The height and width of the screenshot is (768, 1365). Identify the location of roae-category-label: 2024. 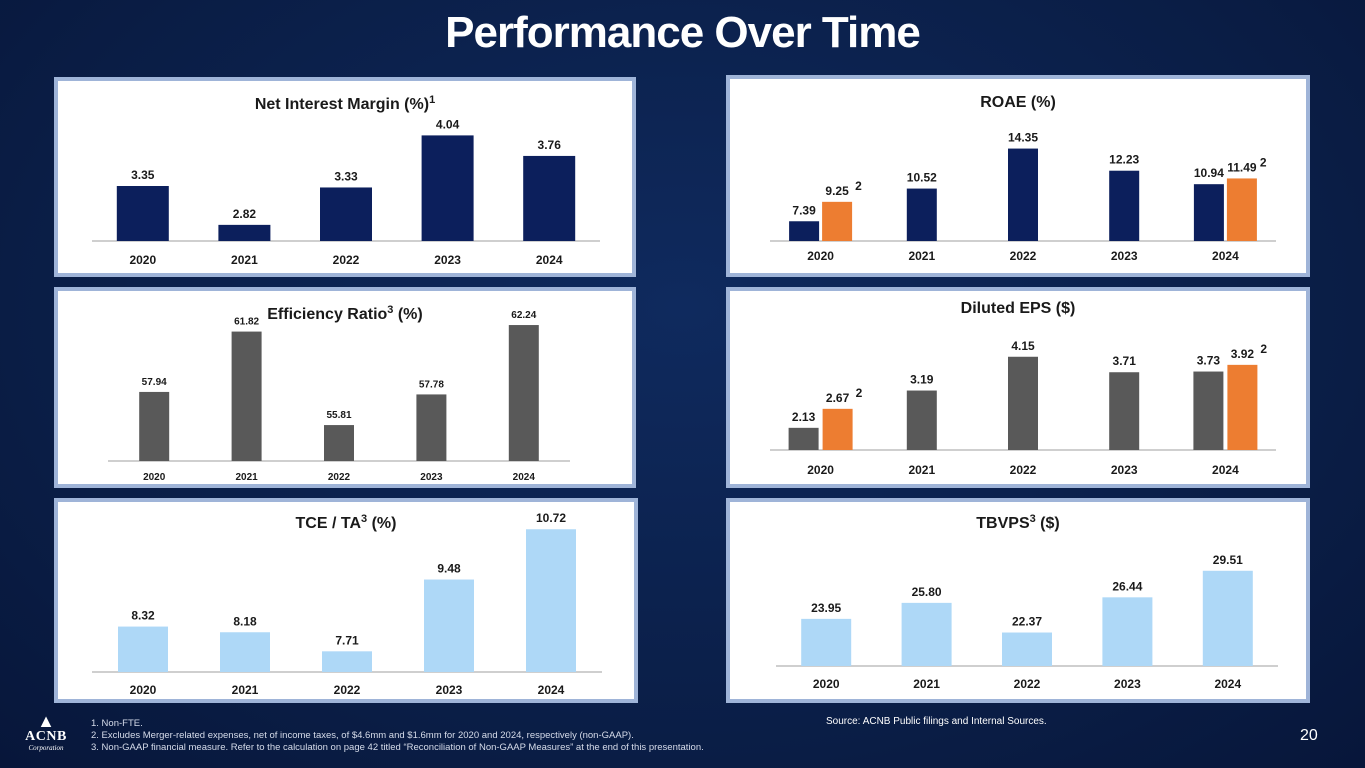
(1225, 256).